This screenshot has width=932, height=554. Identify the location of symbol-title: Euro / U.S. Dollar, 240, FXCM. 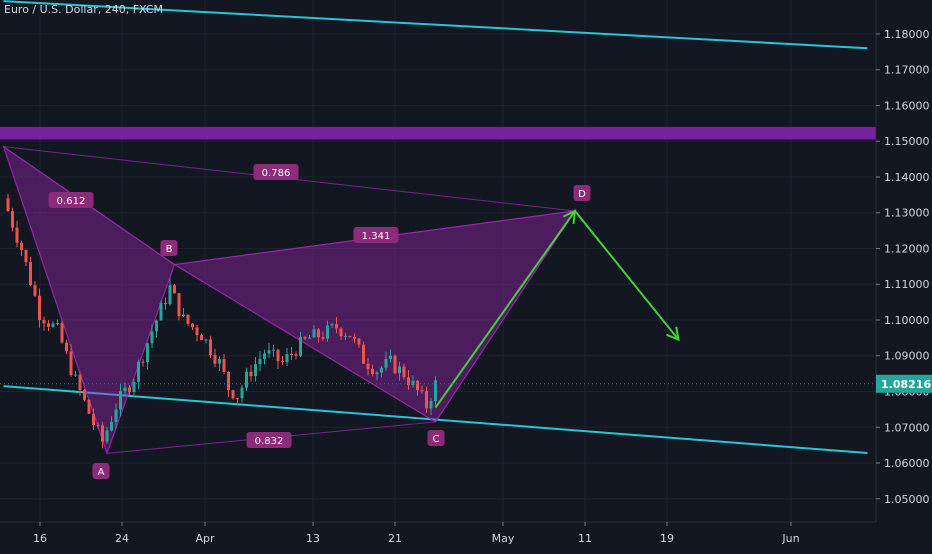
(83, 9).